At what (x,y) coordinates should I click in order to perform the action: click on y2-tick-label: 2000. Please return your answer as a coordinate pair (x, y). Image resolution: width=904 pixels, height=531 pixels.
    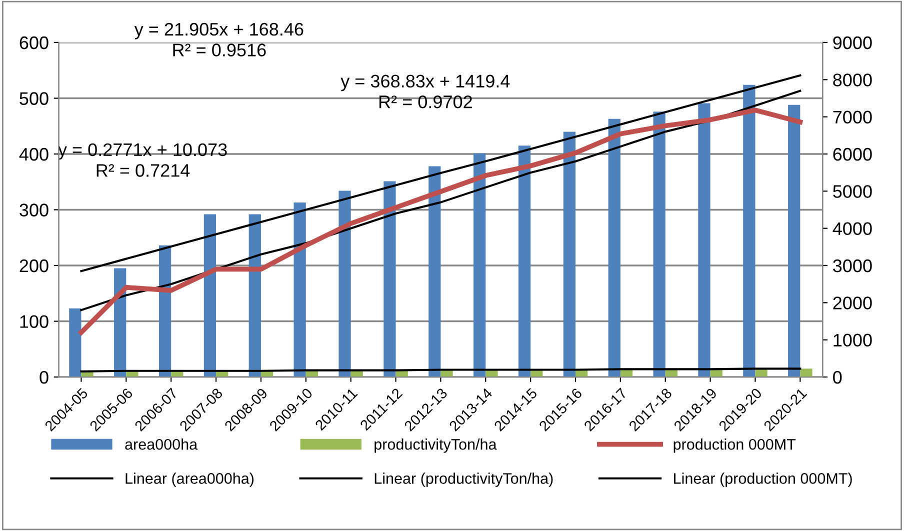
    Looking at the image, I should click on (852, 303).